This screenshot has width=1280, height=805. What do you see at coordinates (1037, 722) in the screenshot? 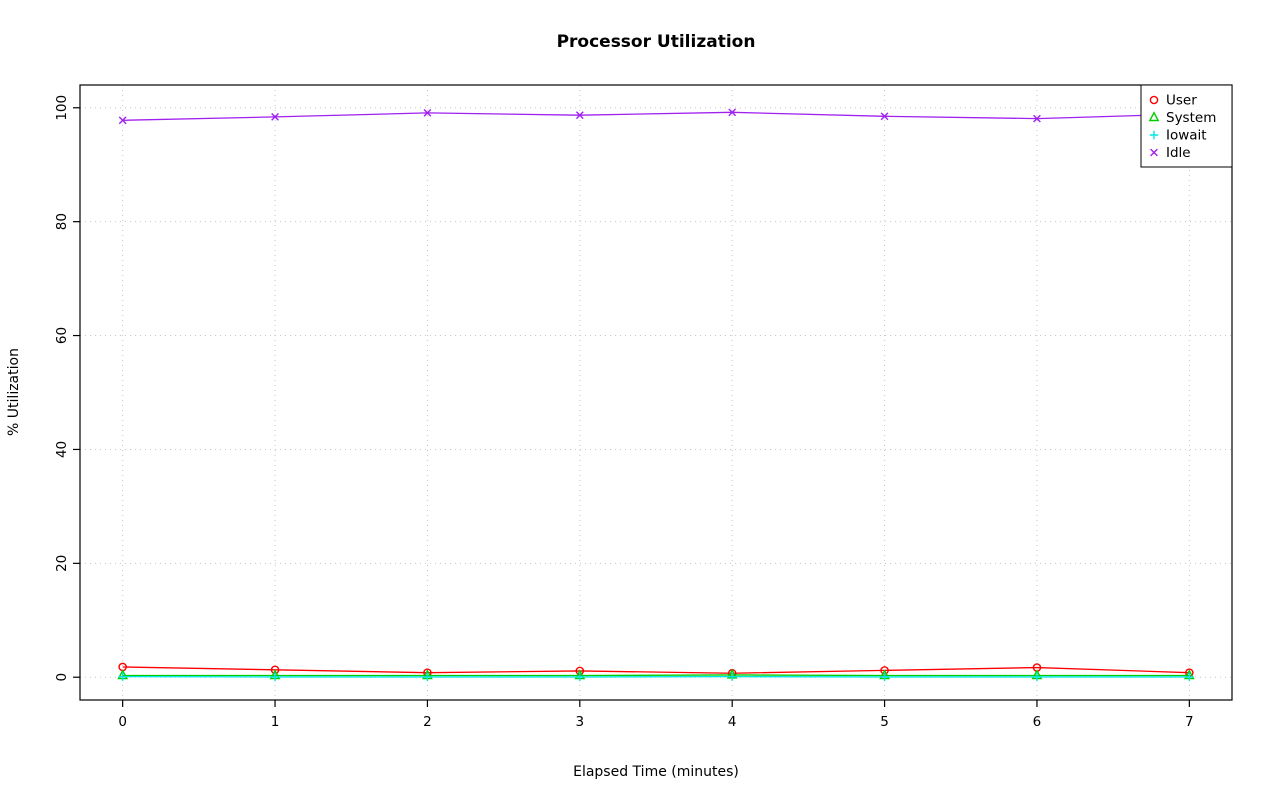
I see `x-tick-label: 6` at bounding box center [1037, 722].